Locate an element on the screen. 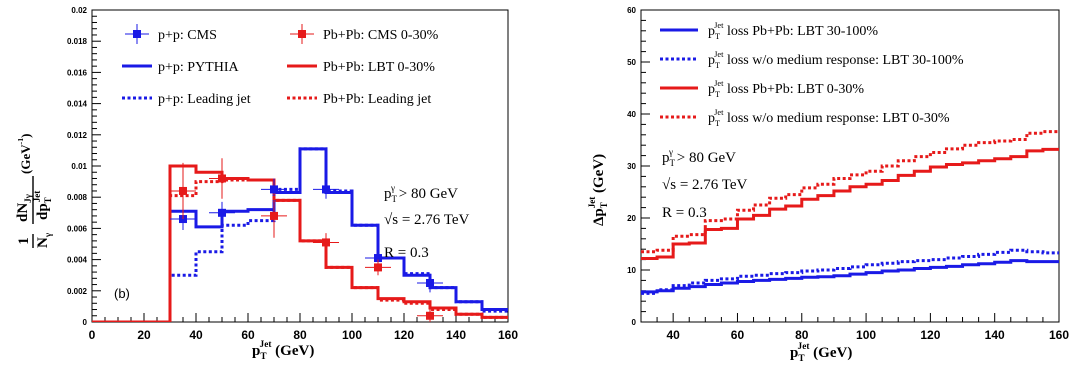 The height and width of the screenshot is (370, 1074). text-span: > 80 GeV is located at coordinates (704, 158).